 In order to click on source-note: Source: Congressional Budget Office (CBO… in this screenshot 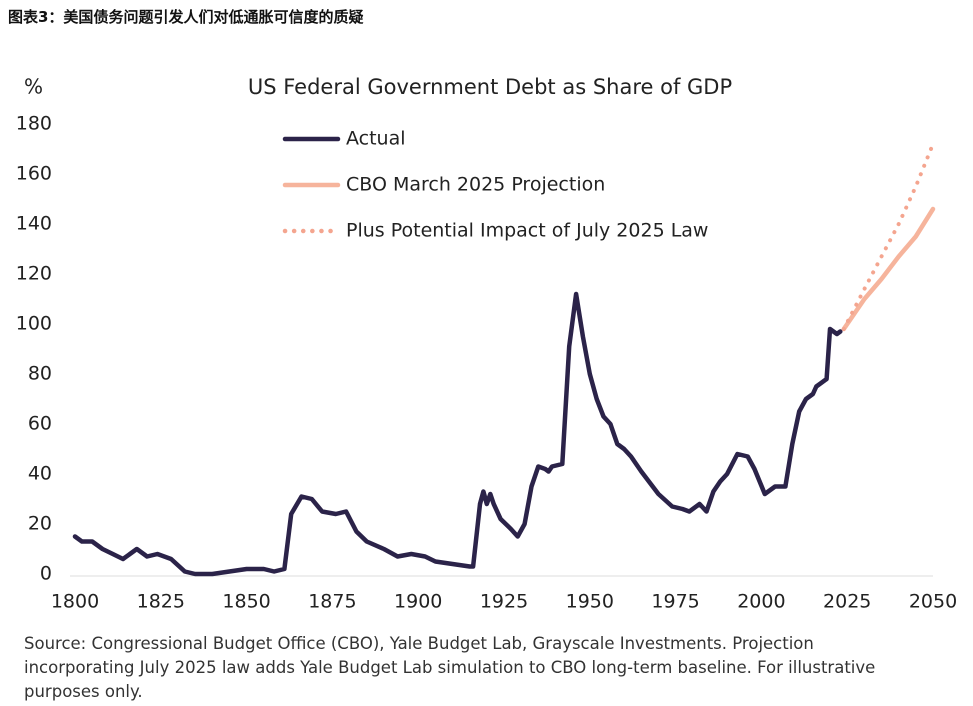, I will do `click(450, 667)`.